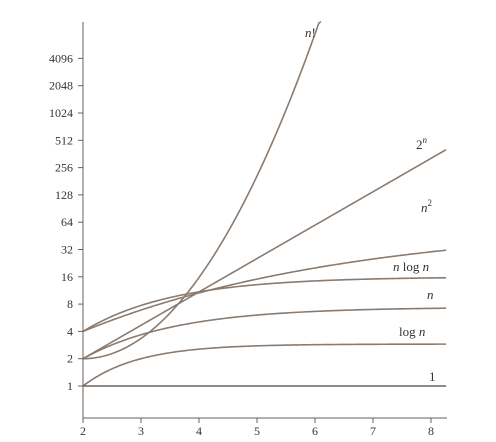 Image resolution: width=496 pixels, height=442 pixels. I want to click on x-tick-label: 8, so click(431, 431).